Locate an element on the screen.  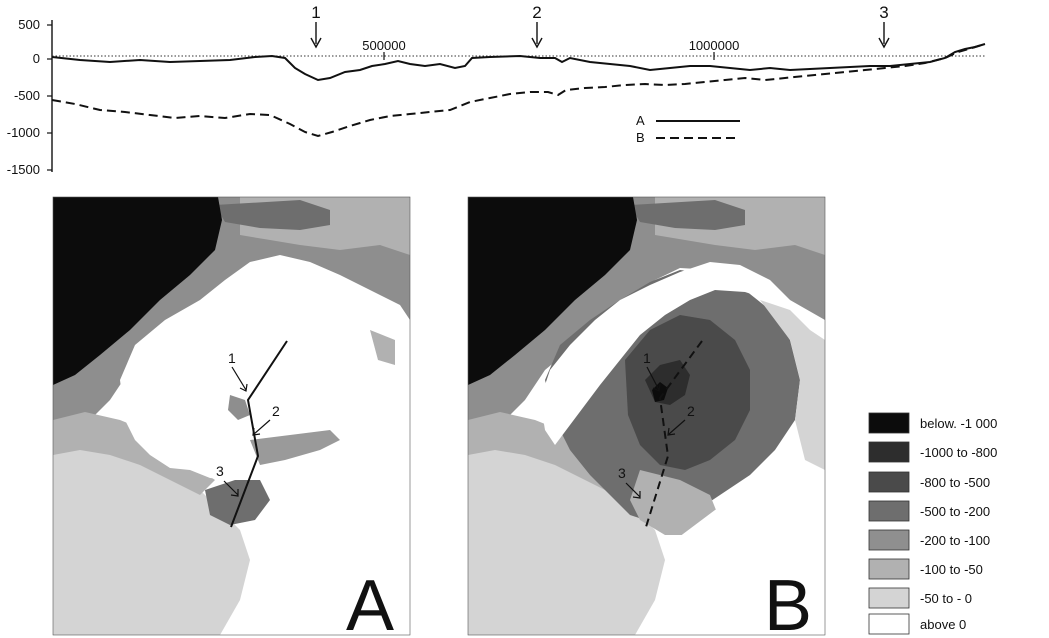
map-a-point-1-label: 1 is located at coordinates (232, 358).